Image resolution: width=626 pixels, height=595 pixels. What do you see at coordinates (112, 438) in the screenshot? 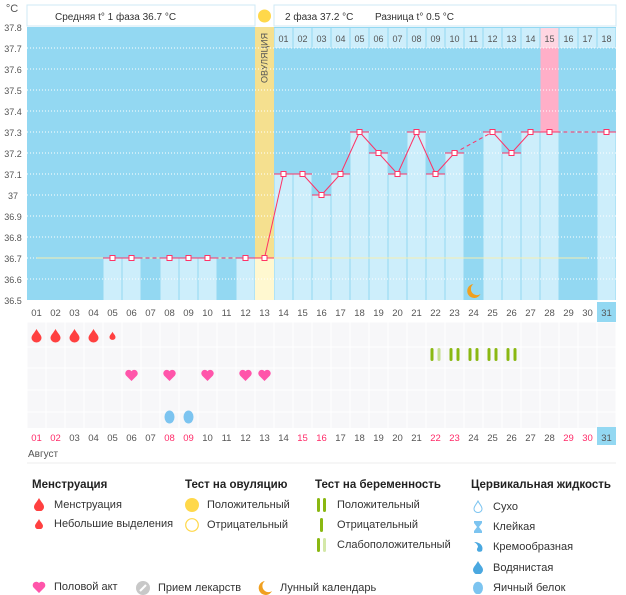
I see `date-label: 05` at bounding box center [112, 438].